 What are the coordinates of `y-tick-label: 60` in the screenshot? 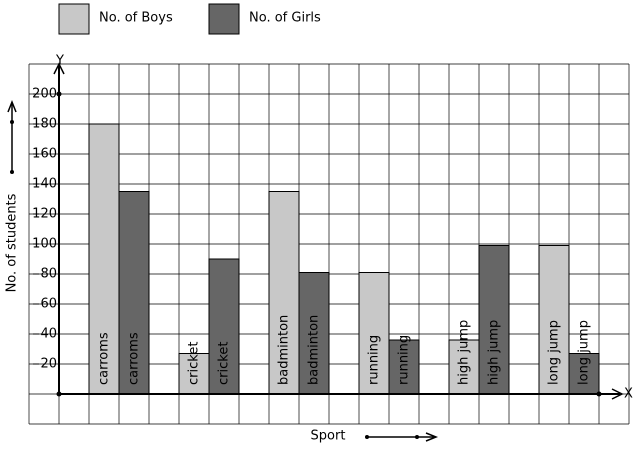 It's located at (48, 304).